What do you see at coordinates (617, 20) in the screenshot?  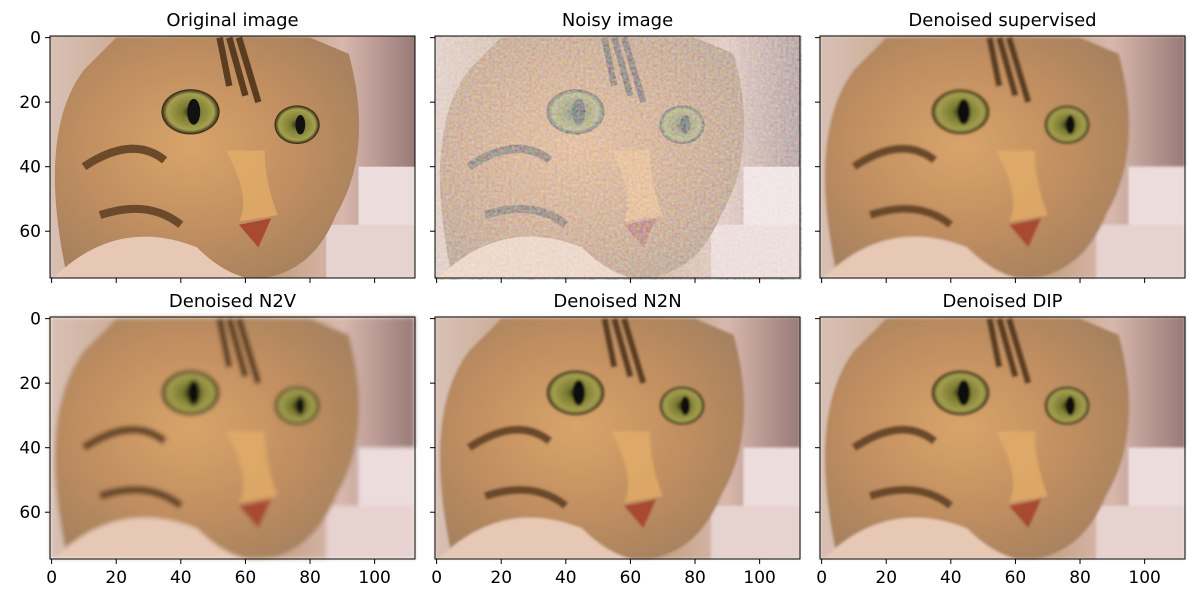 I see `panel-title: Noisy image` at bounding box center [617, 20].